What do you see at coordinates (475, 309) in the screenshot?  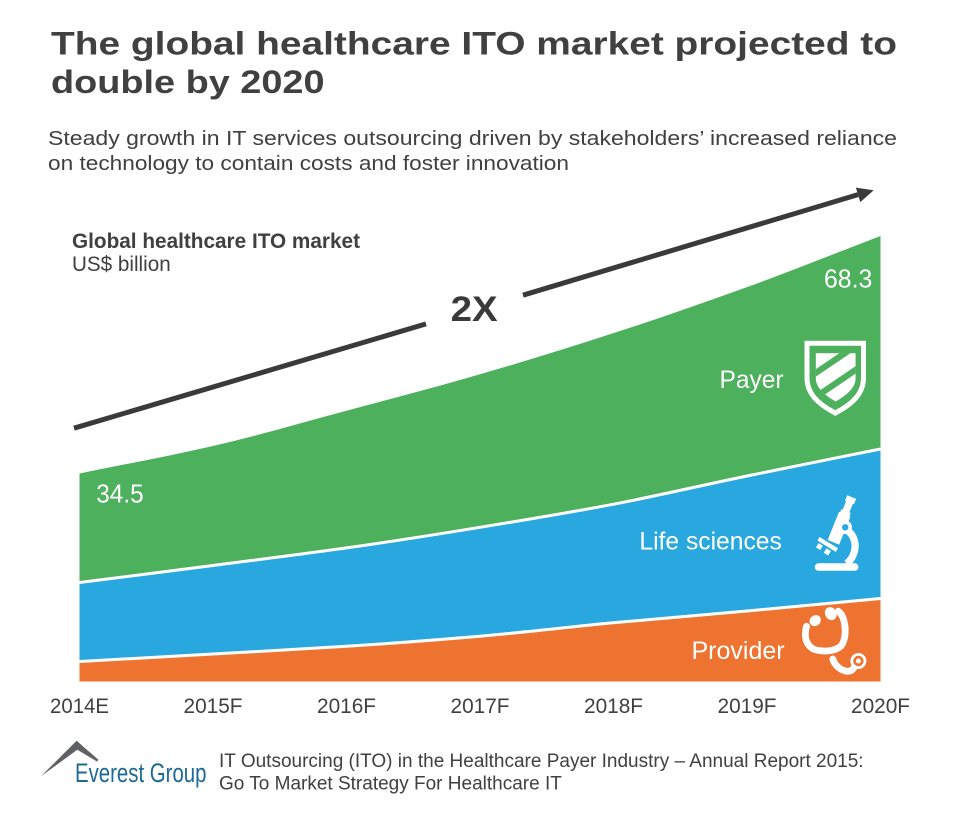 I see `svg-text: 2X` at bounding box center [475, 309].